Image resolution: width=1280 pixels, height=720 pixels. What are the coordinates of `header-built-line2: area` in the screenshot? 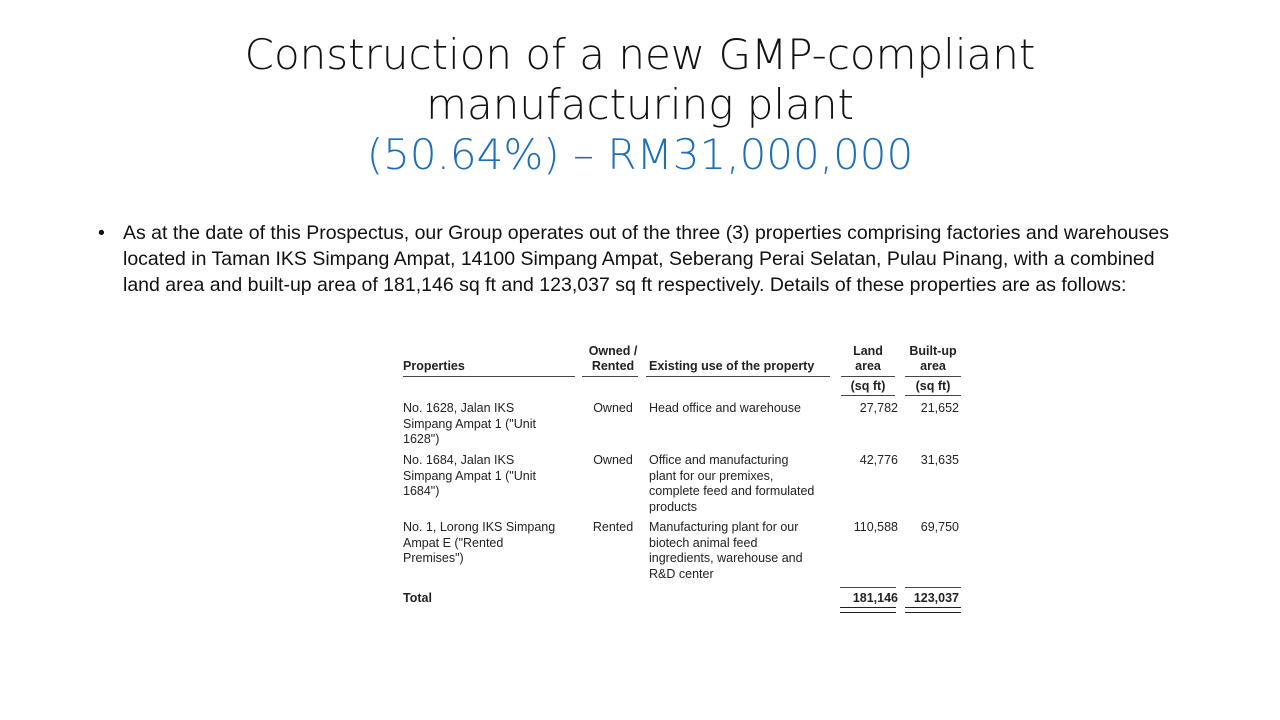 It's located at (933, 366).